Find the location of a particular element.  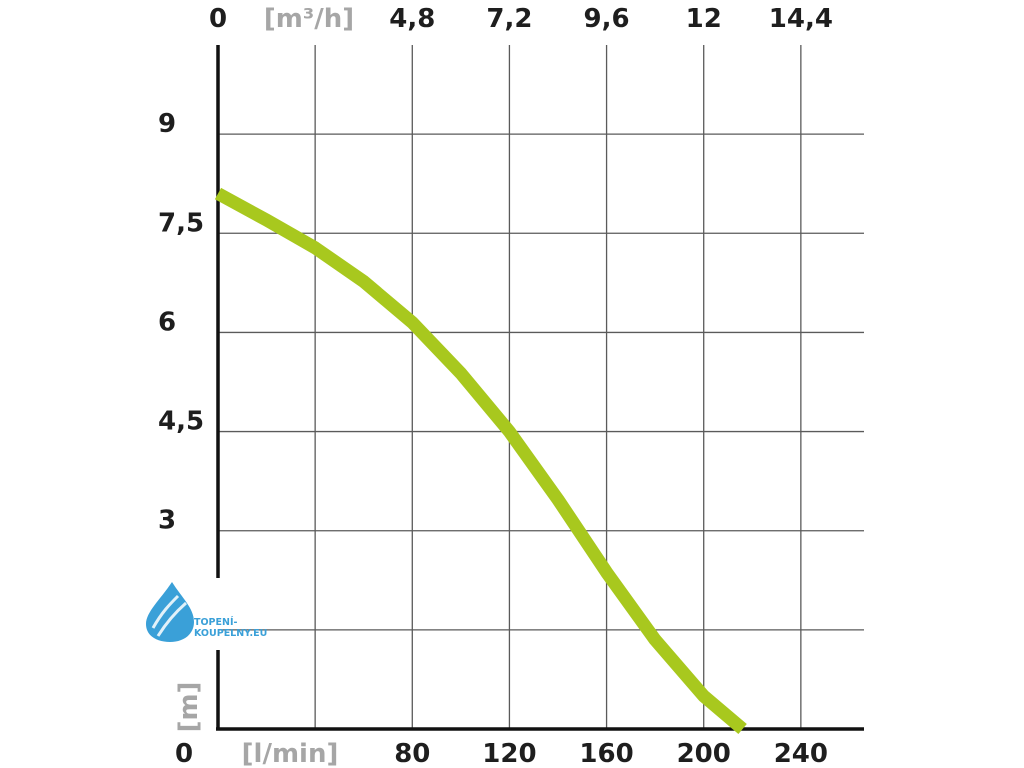

x2-axis-tick-label: 4,8 is located at coordinates (412, 19).